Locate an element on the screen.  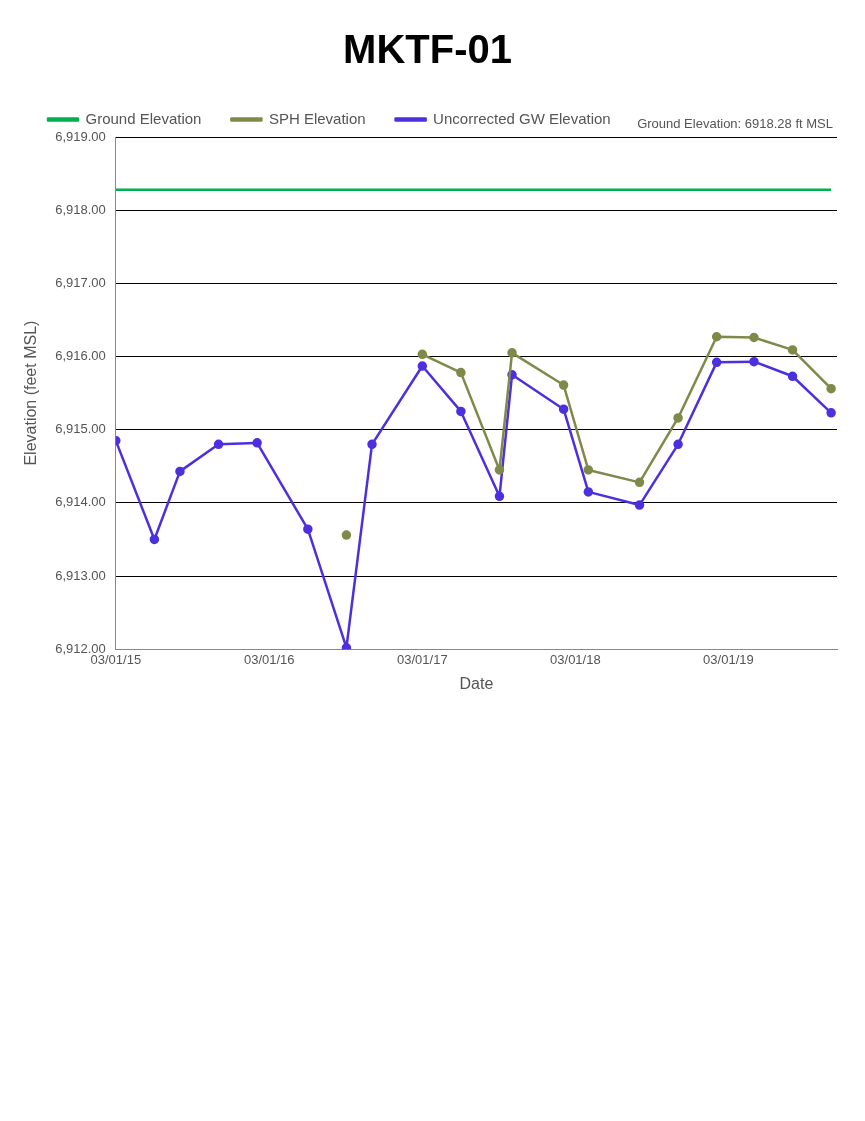
legend-label: Ground Elevation is located at coordinates (143, 118).